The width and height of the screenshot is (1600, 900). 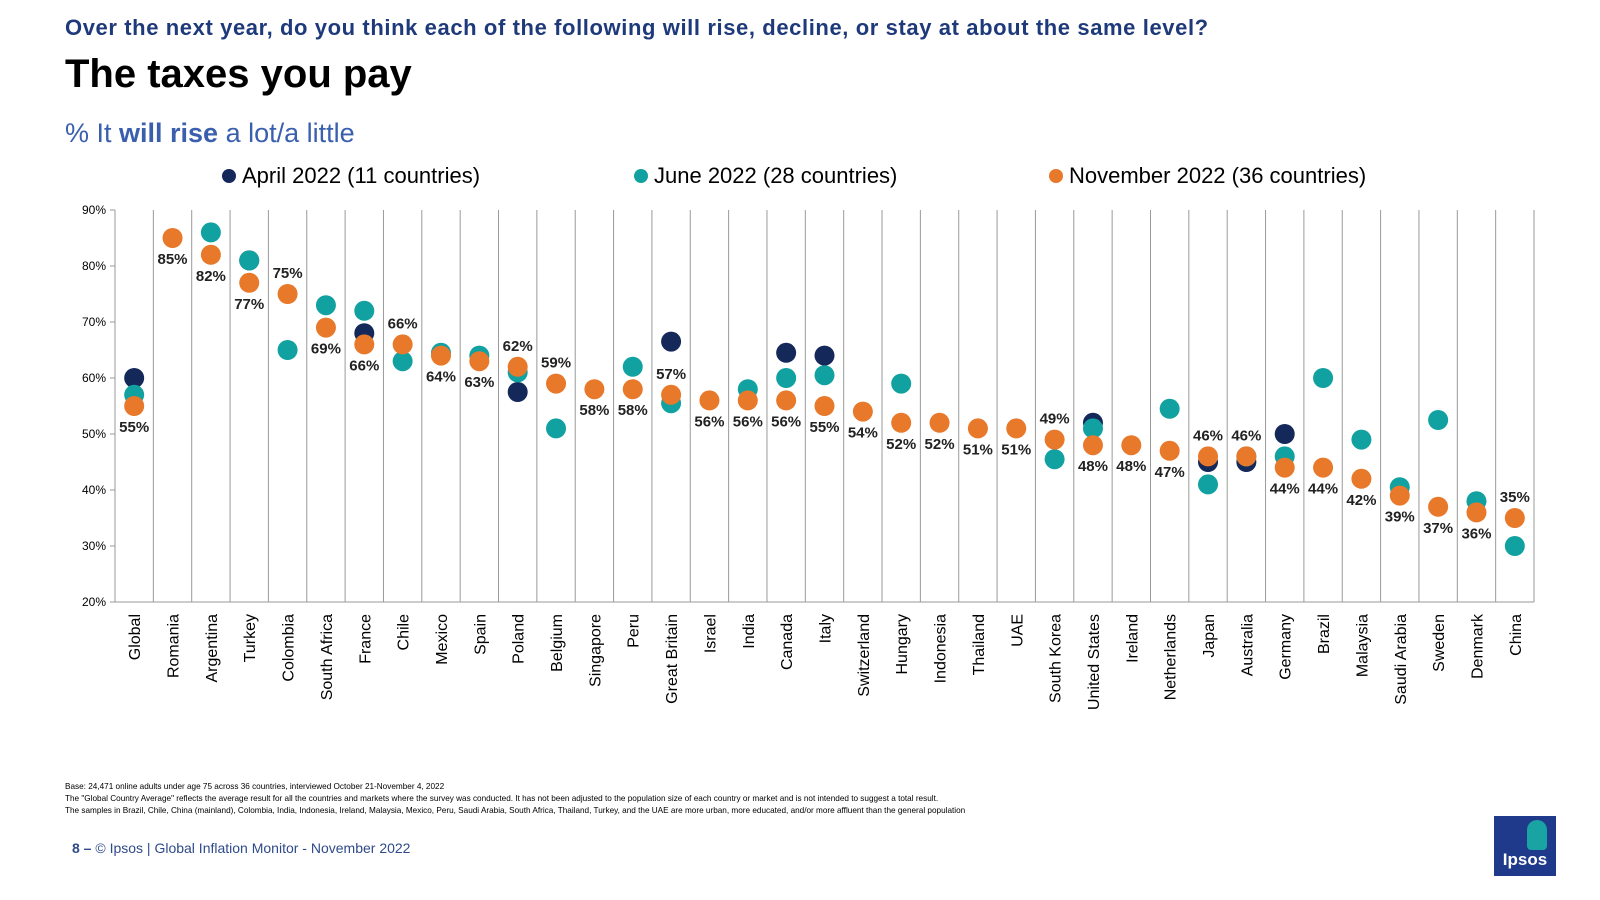 I want to click on category-label: Ireland, so click(x=1132, y=638).